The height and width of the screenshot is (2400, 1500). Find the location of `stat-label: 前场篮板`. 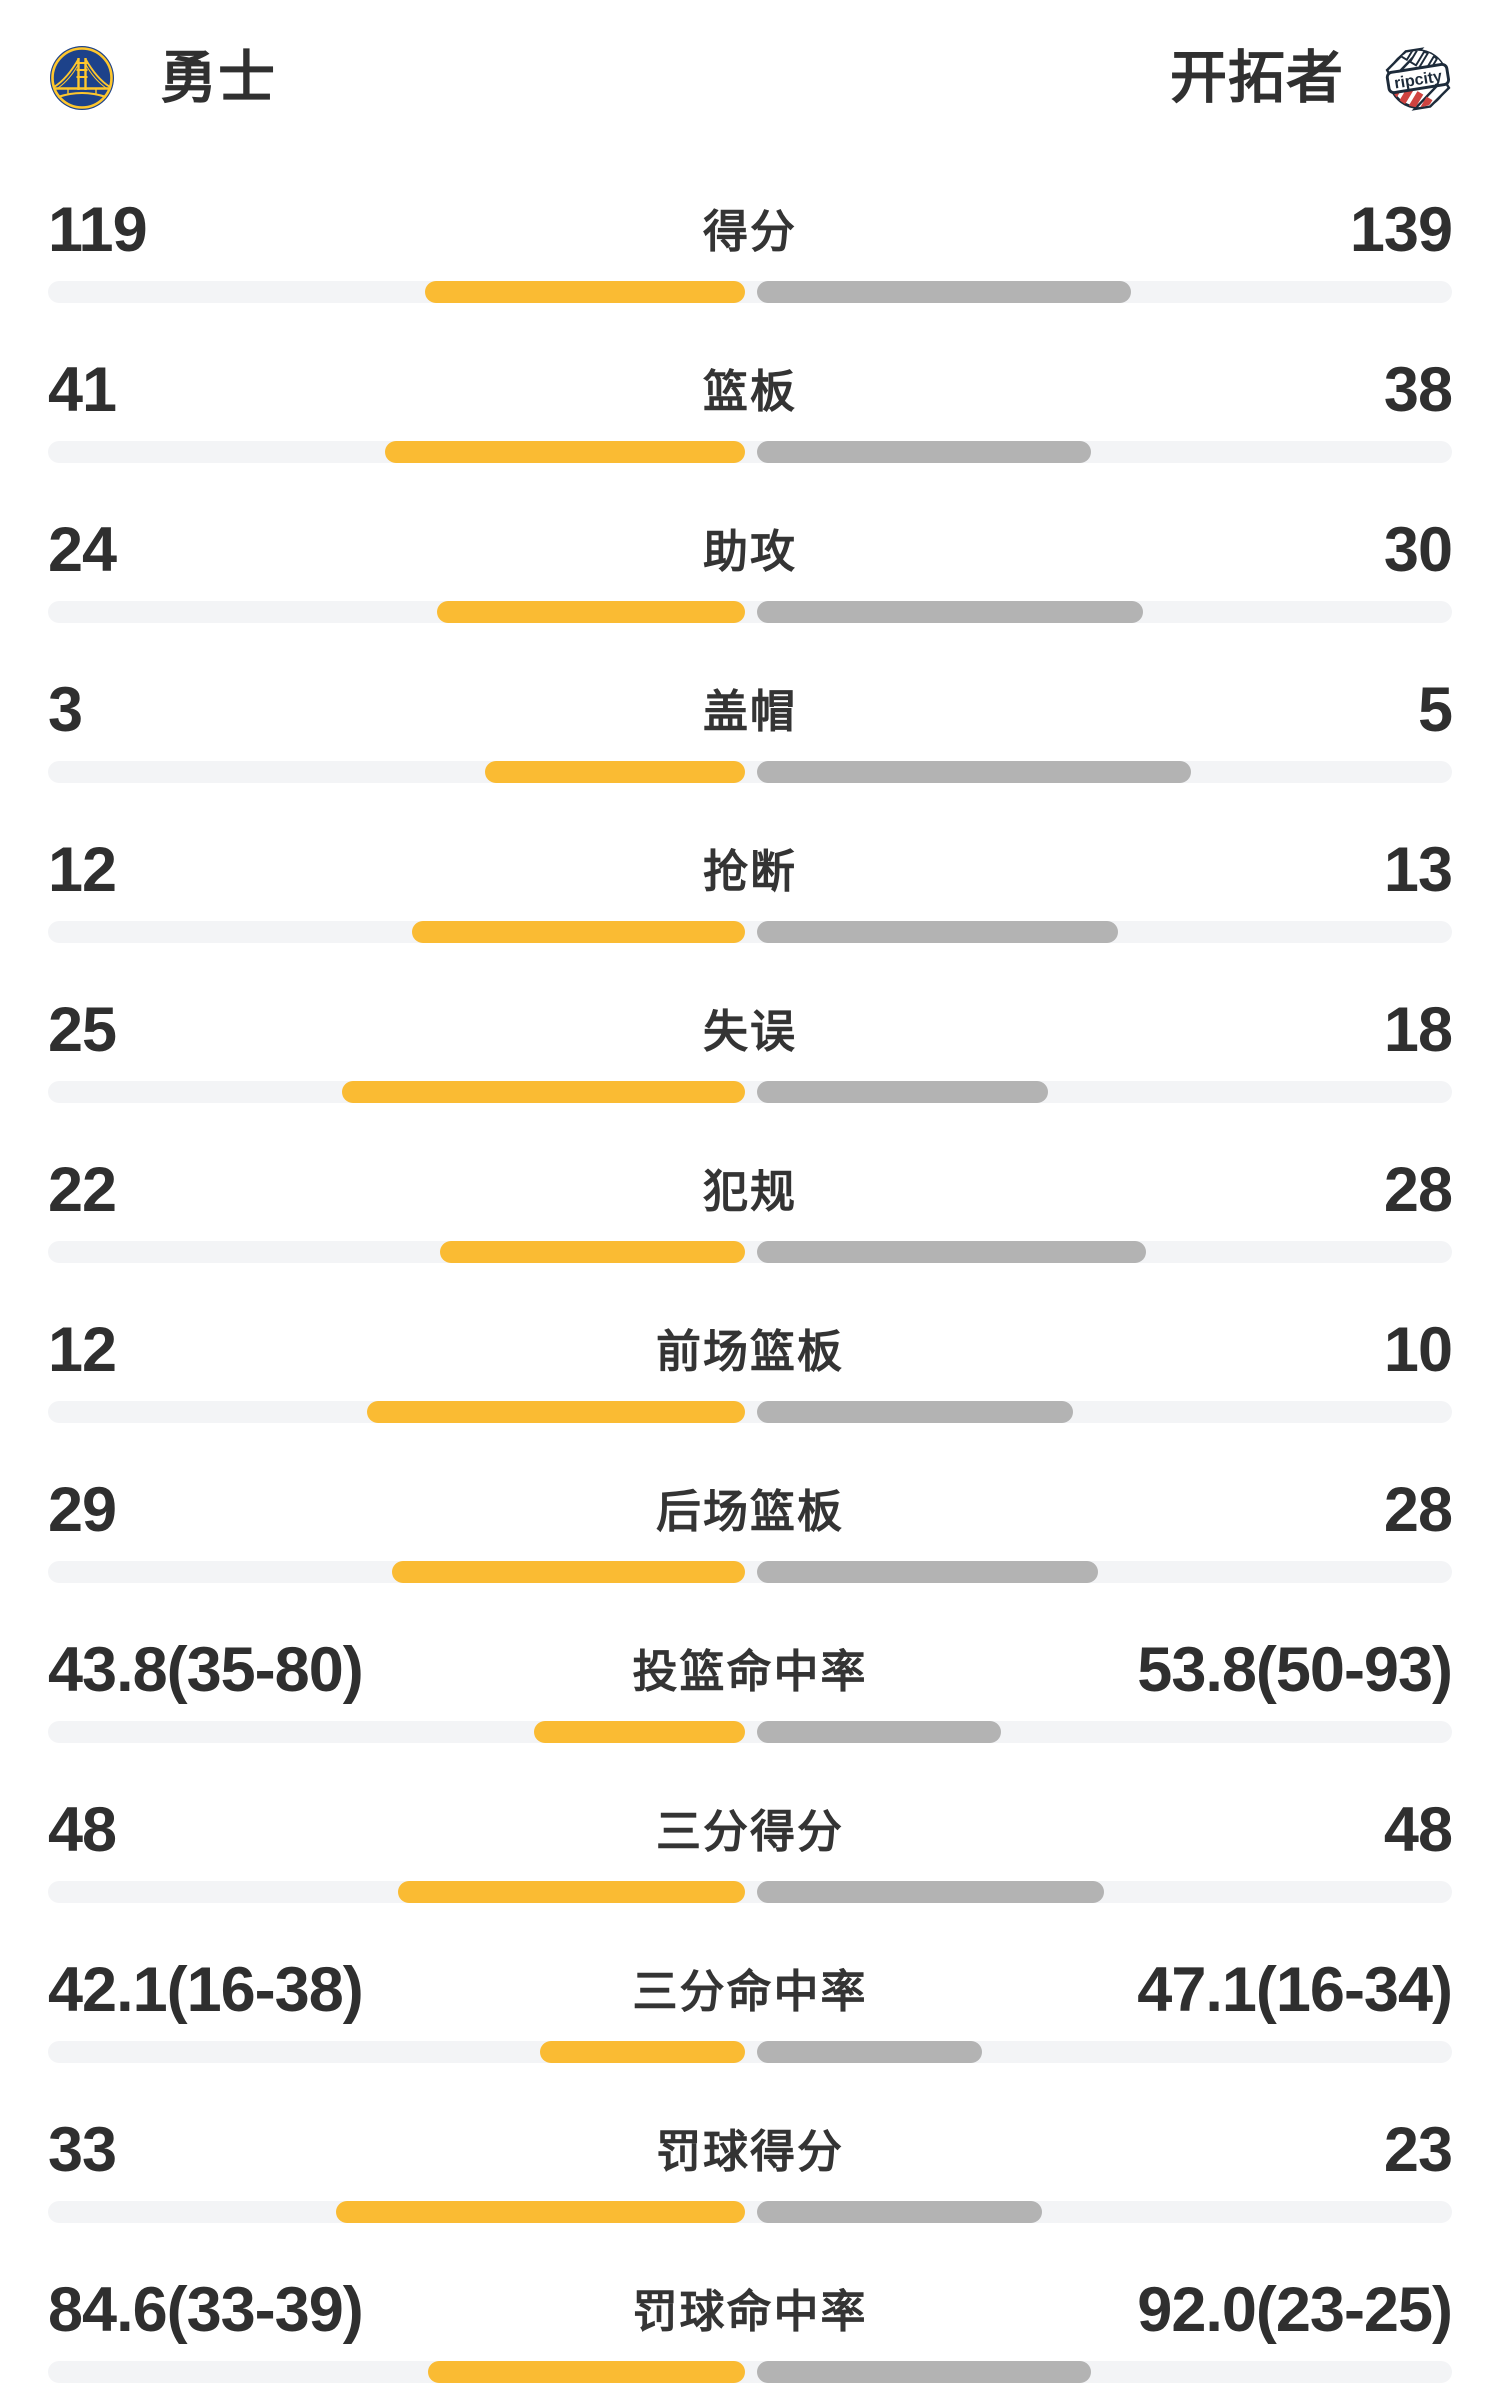

stat-label: 前场篮板 is located at coordinates (750, 1351).